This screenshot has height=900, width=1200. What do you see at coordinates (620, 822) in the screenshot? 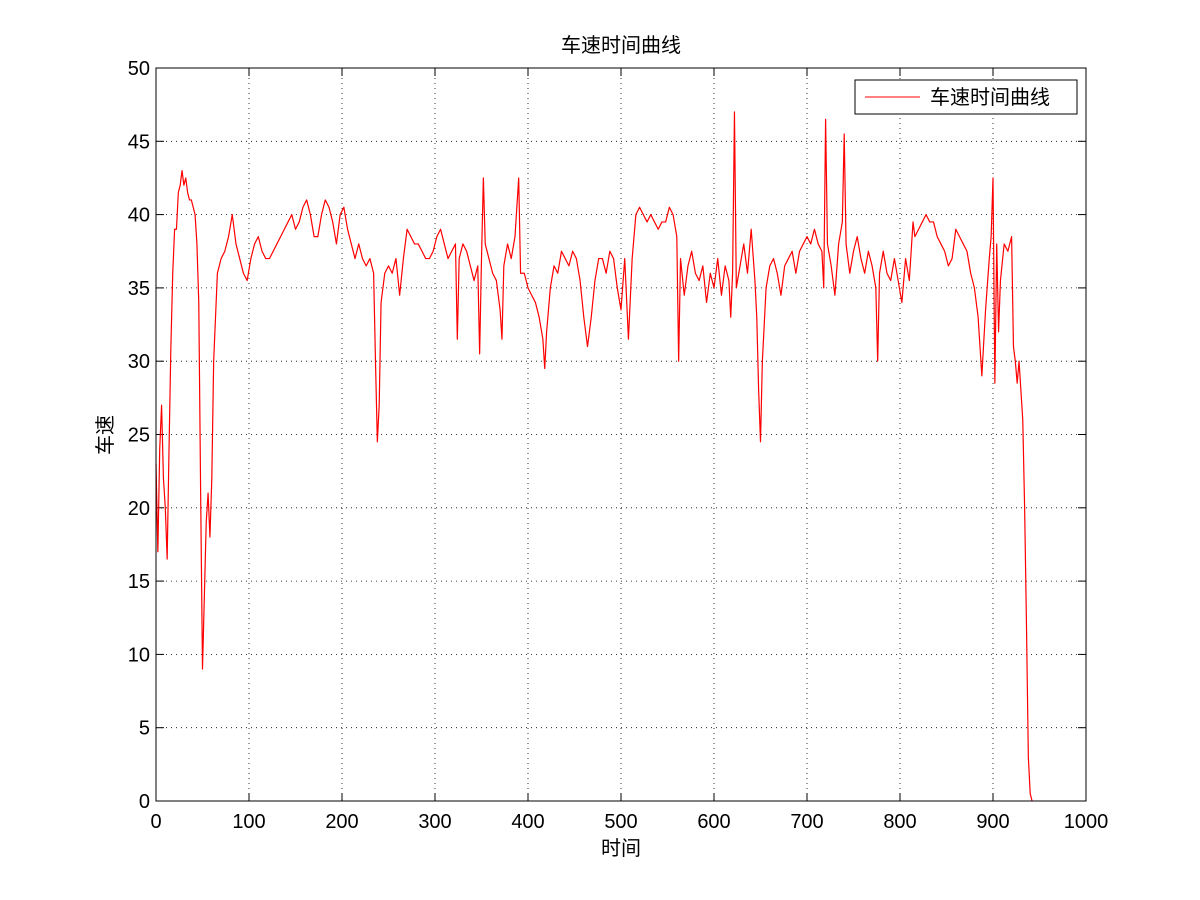
I see `x-tick-label: 500` at bounding box center [620, 822].